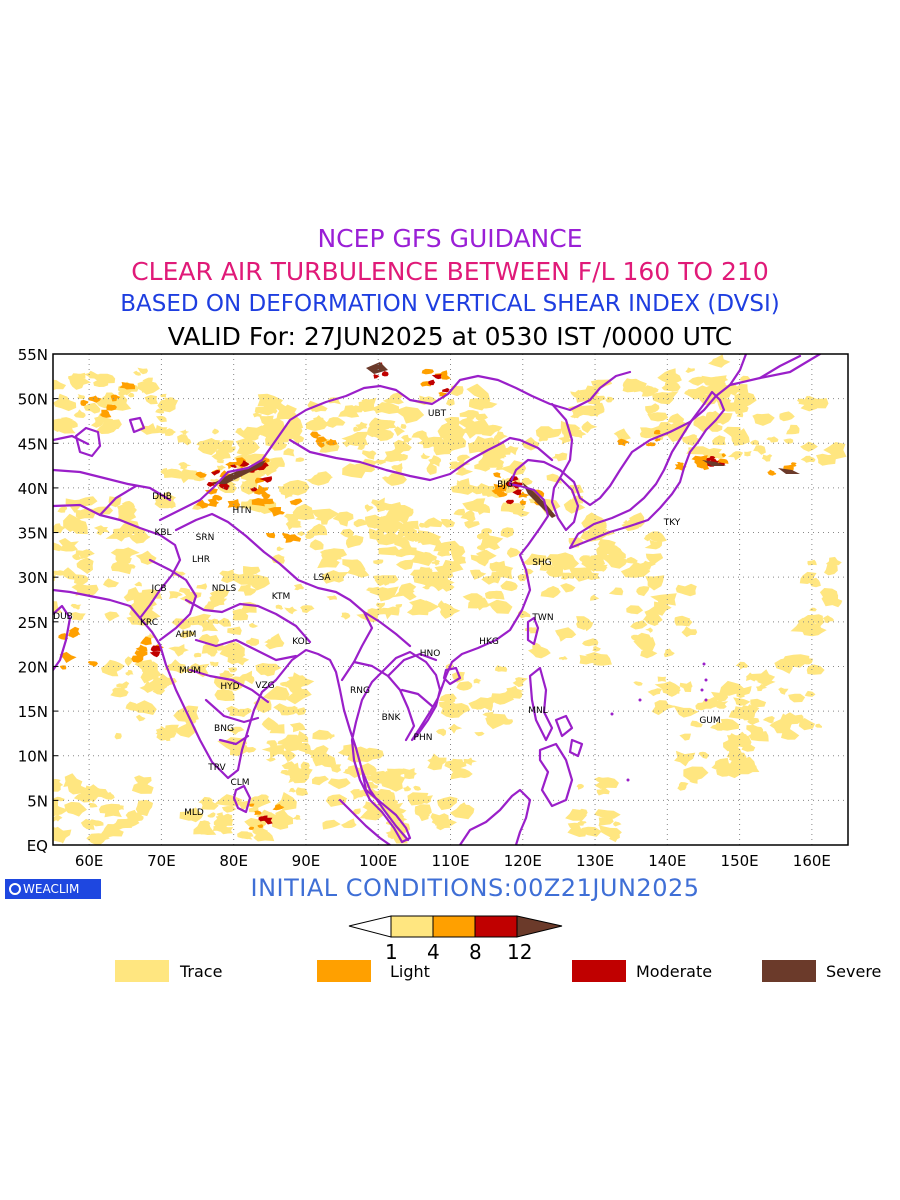 This screenshot has height=1200, width=900. I want to click on borneo, so click(495, 816).